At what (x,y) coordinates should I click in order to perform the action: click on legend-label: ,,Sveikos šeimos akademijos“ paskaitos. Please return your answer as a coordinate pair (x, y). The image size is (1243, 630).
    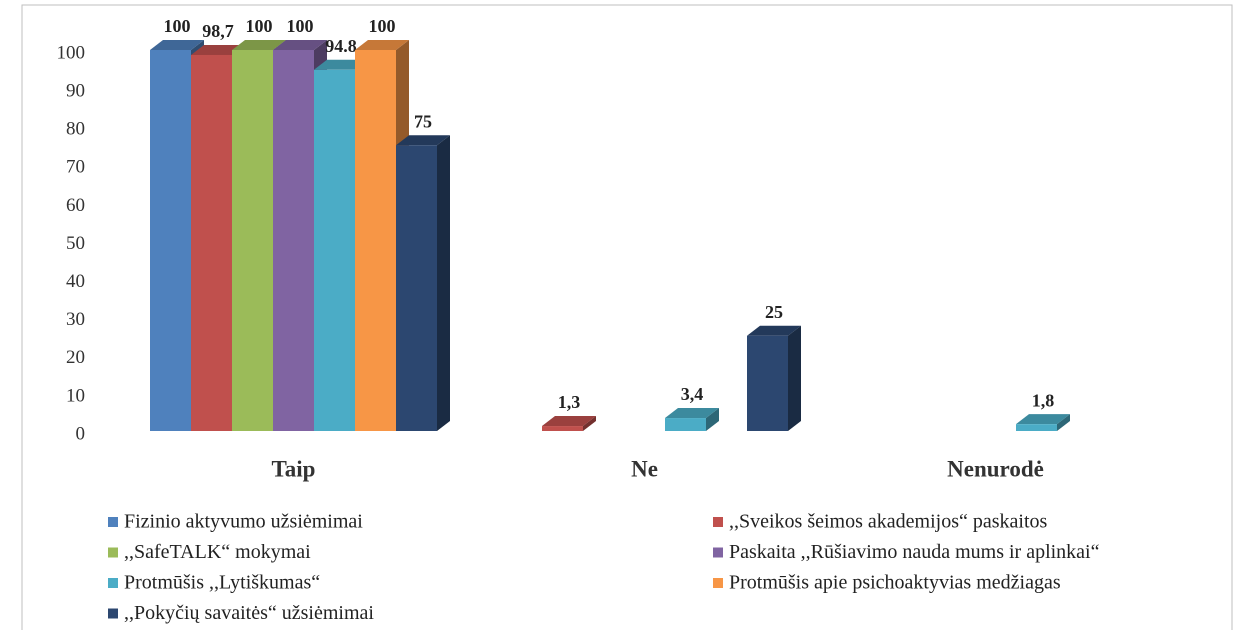
    Looking at the image, I should click on (888, 522).